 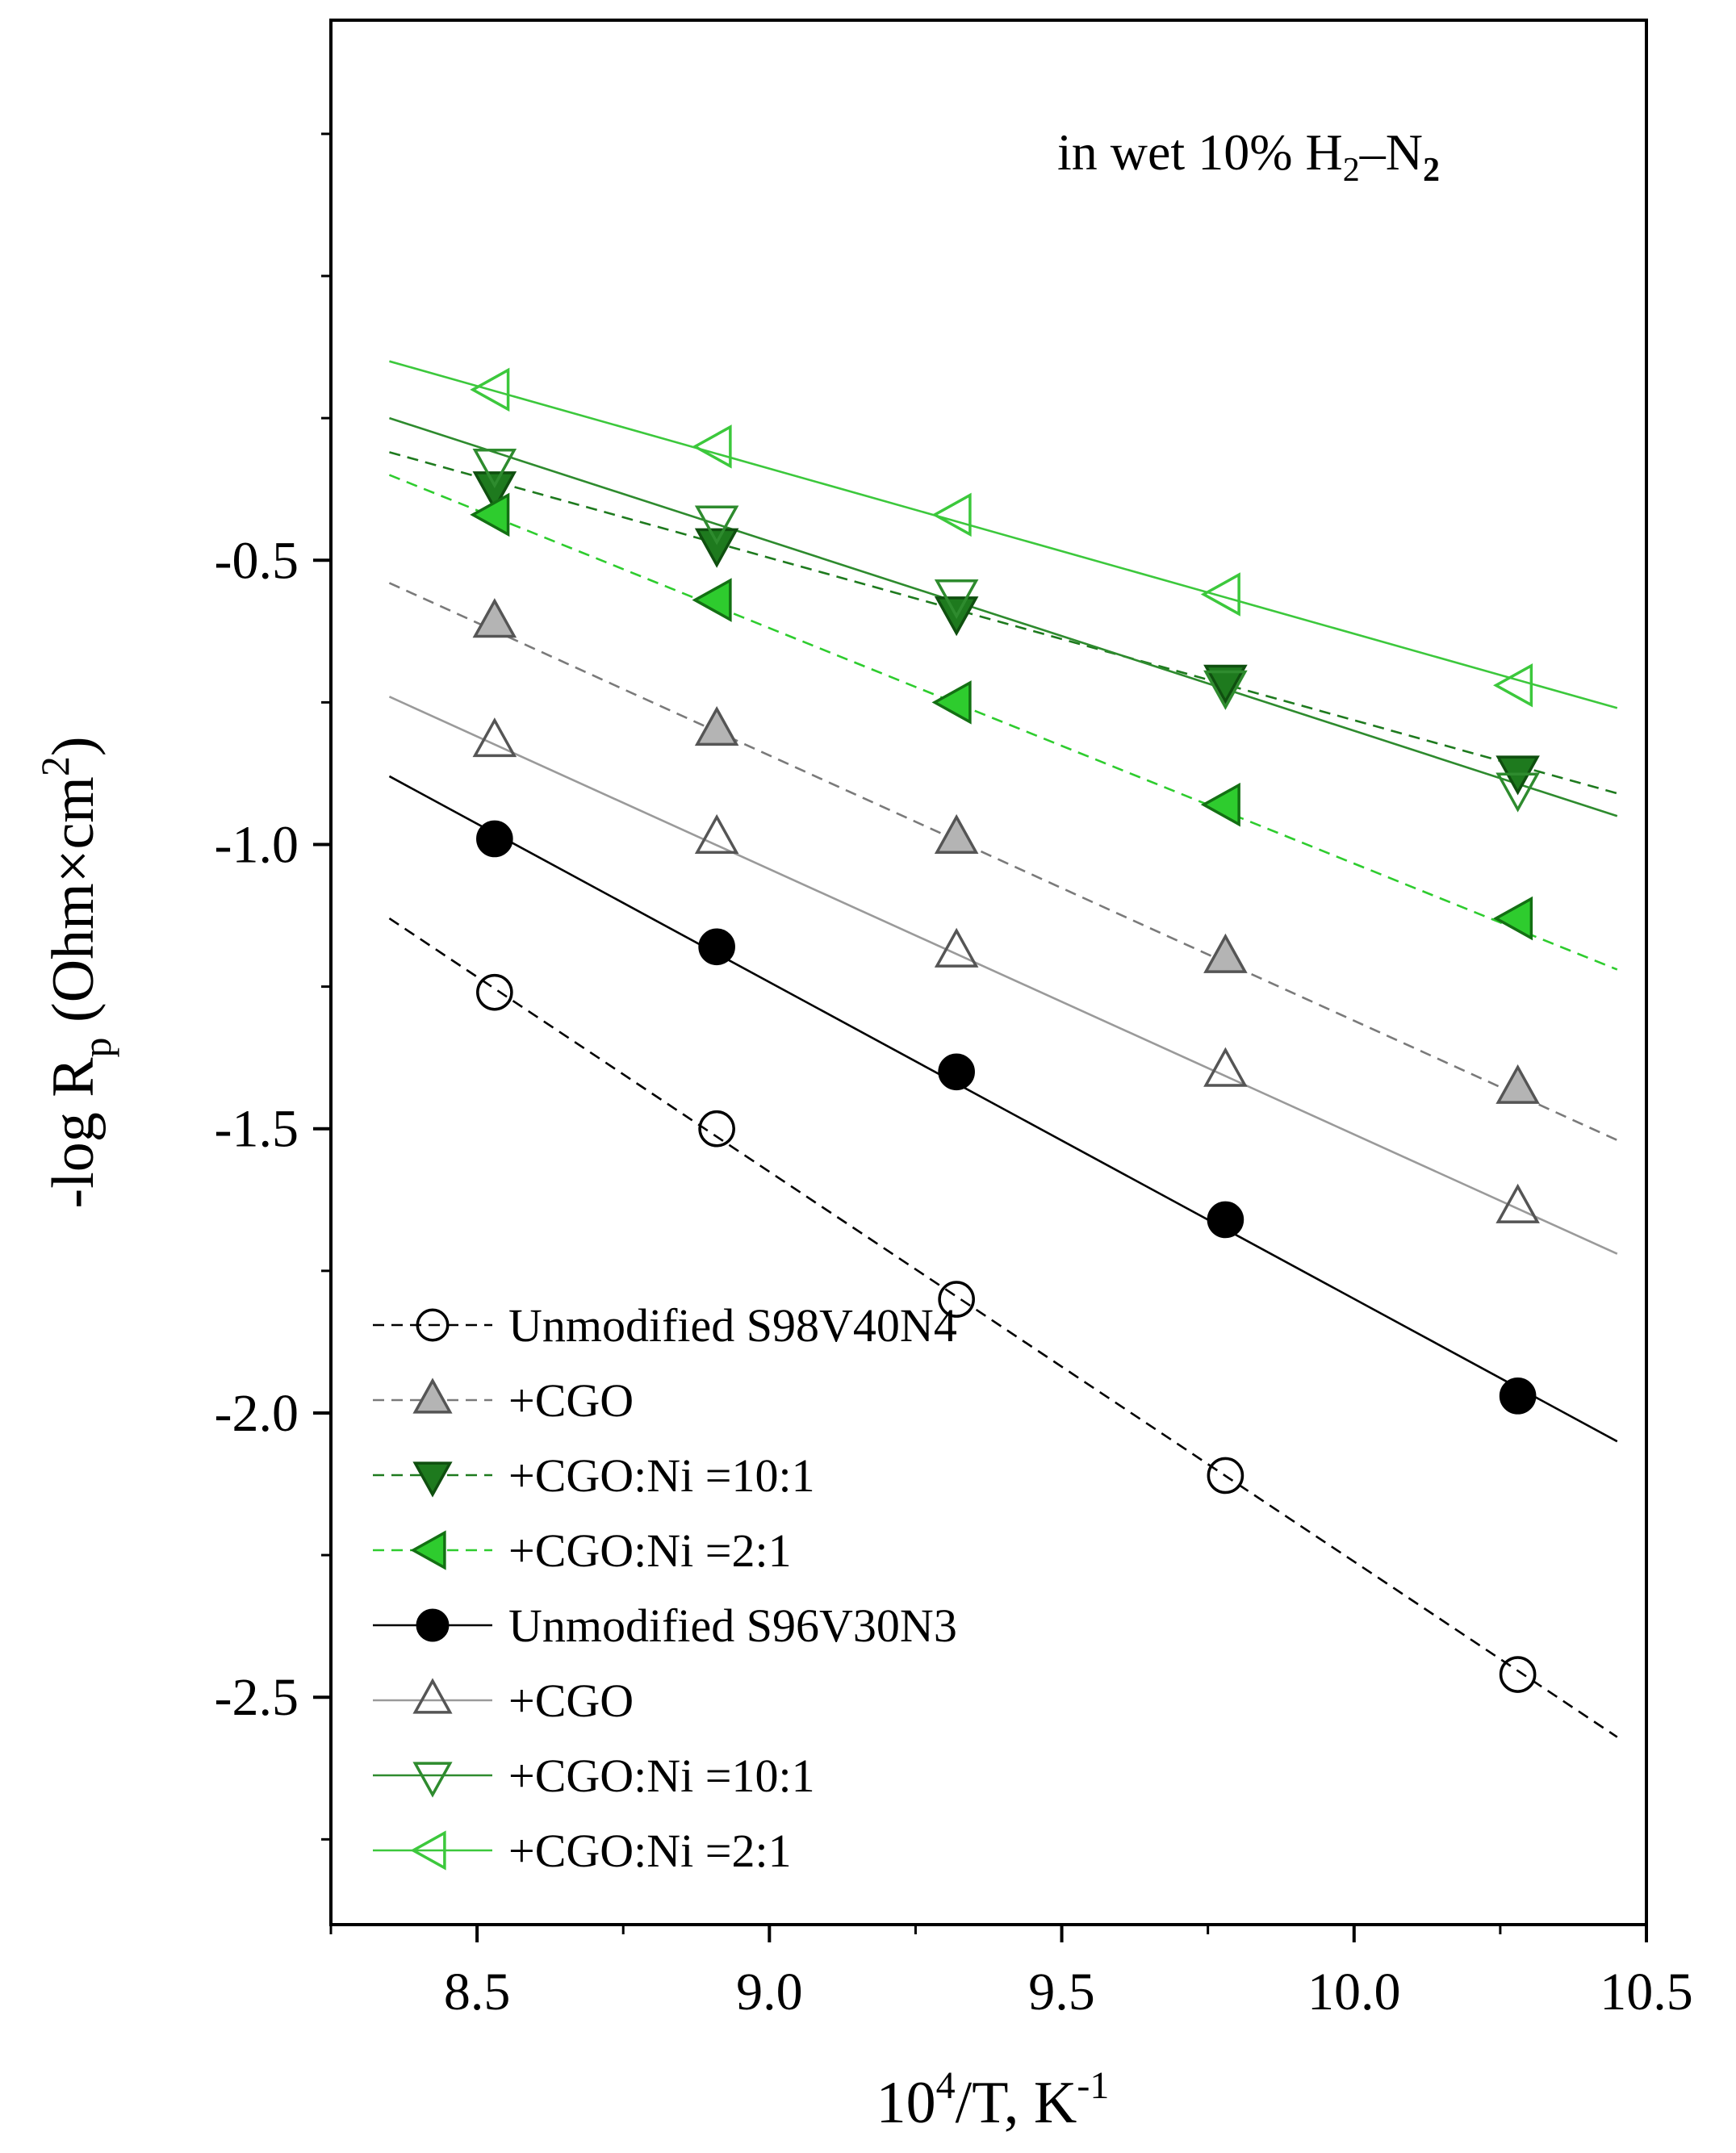 I want to click on x-tick-label-2: 9.0, so click(x=770, y=1992).